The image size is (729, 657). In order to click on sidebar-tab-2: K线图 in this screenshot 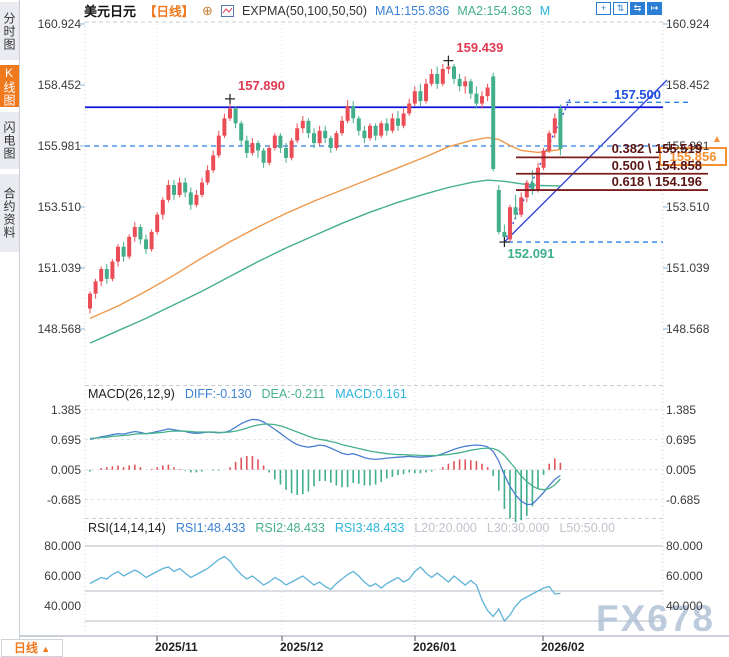, I will do `click(9, 86)`.